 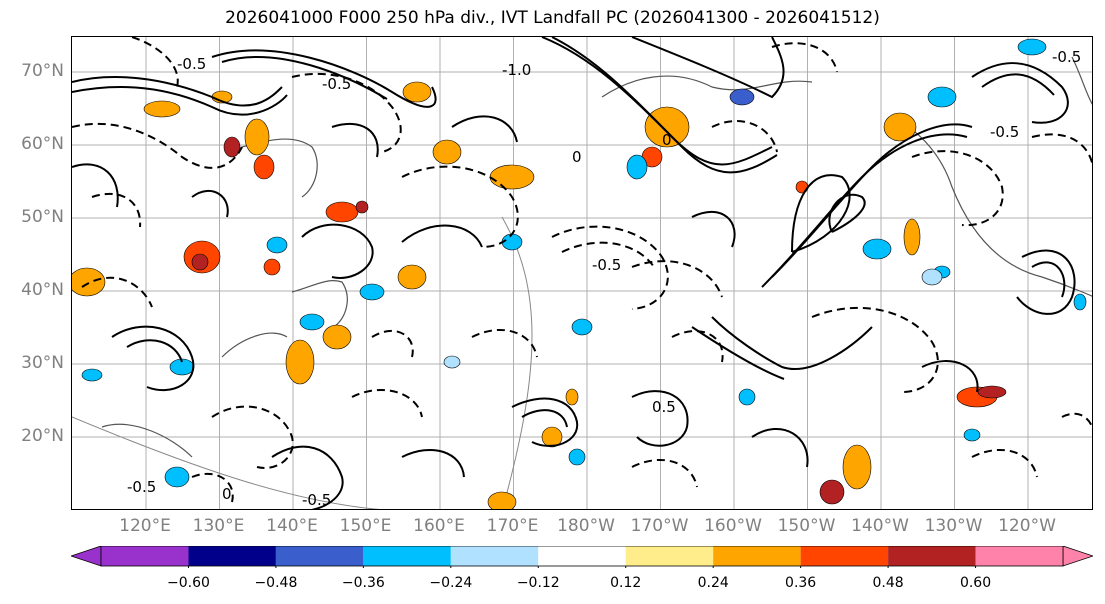 I want to click on contour-label: -1.0, so click(x=516, y=70).